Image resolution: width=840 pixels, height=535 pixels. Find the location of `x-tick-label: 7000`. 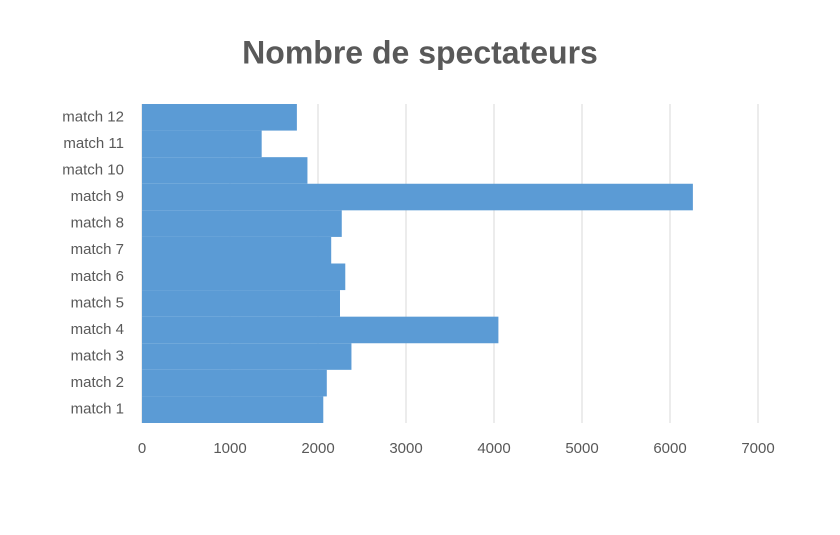

x-tick-label: 7000 is located at coordinates (757, 448).